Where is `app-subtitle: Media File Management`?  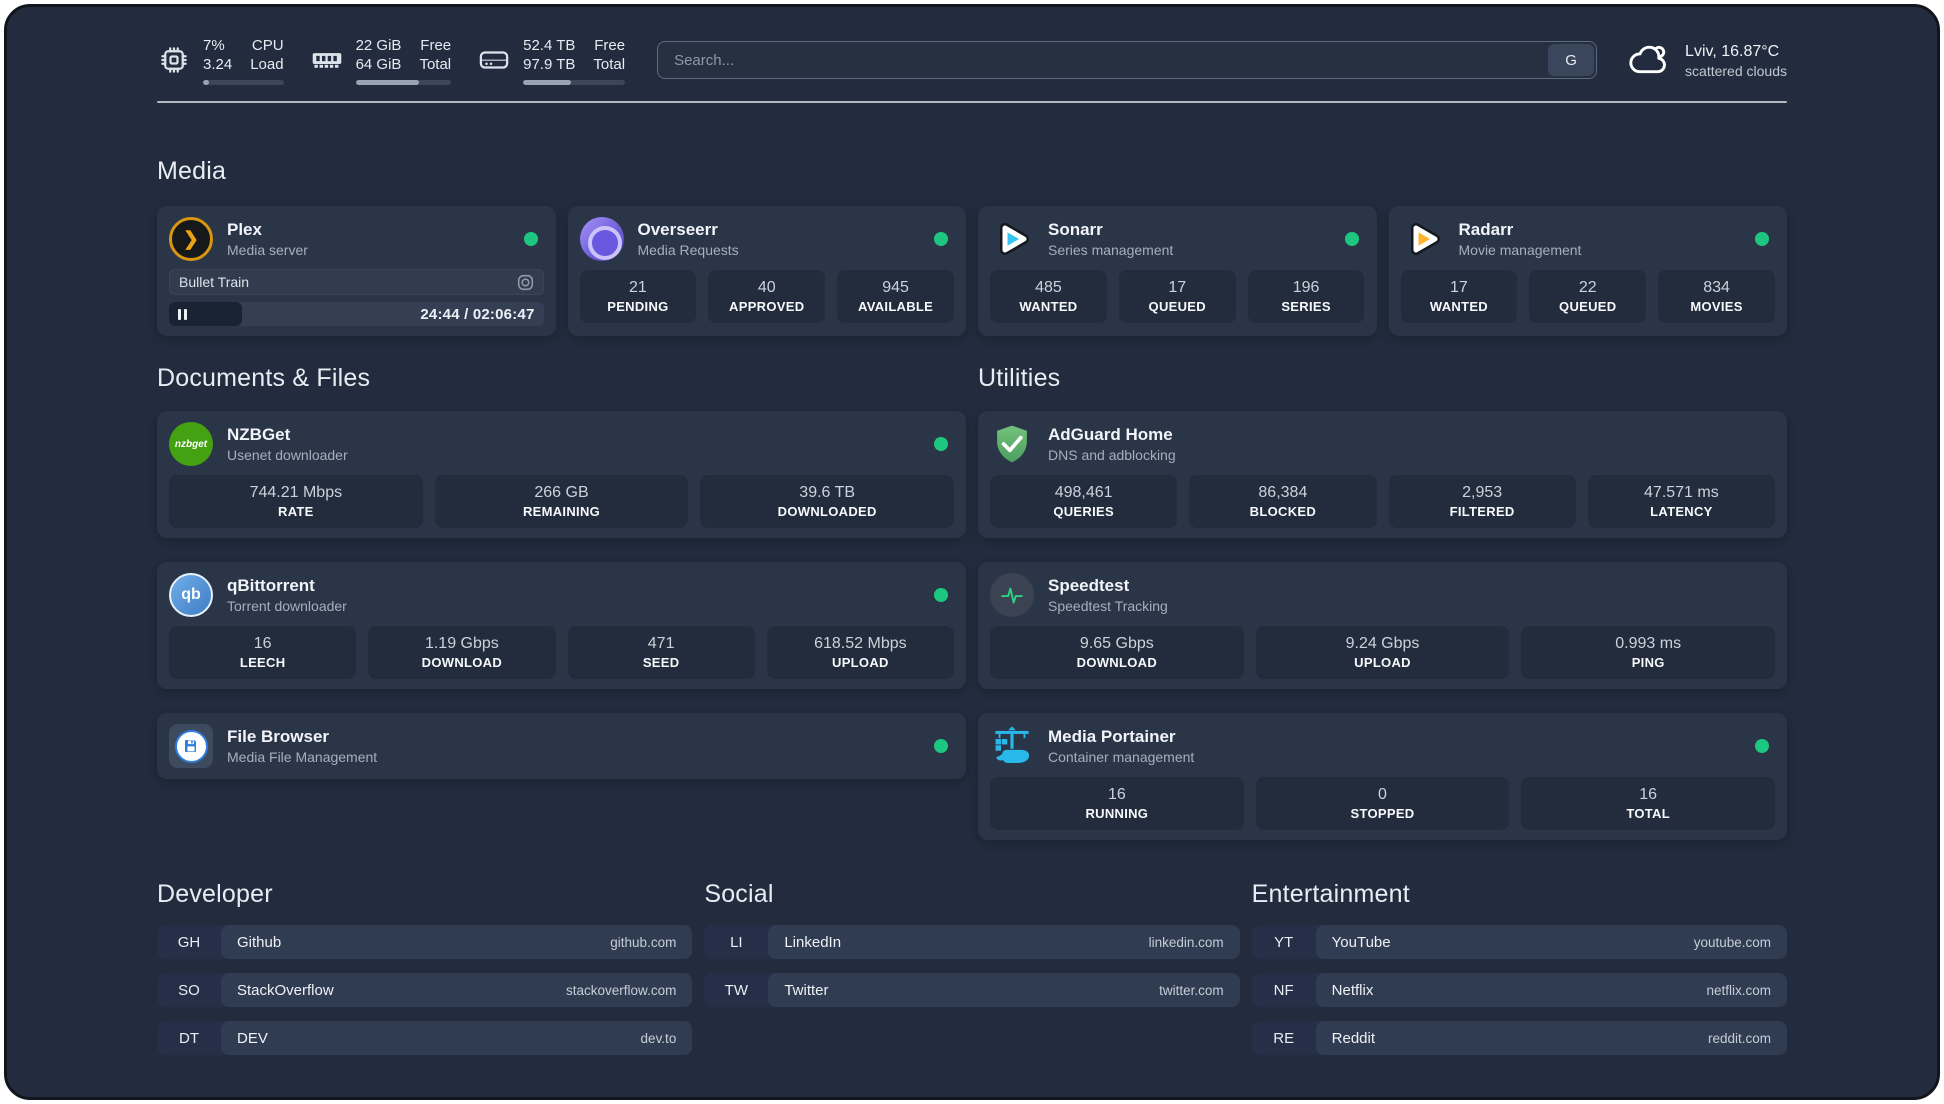 app-subtitle: Media File Management is located at coordinates (302, 756).